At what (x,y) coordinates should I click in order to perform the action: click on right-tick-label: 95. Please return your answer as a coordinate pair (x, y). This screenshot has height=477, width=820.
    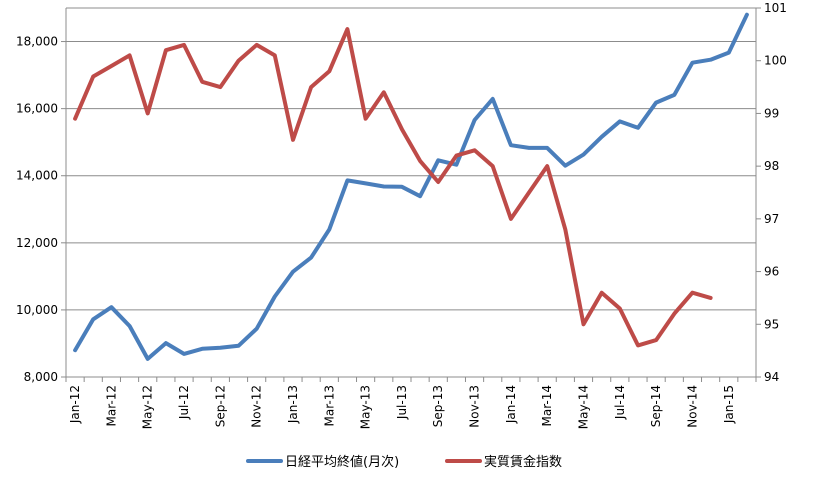
    Looking at the image, I should click on (771, 324).